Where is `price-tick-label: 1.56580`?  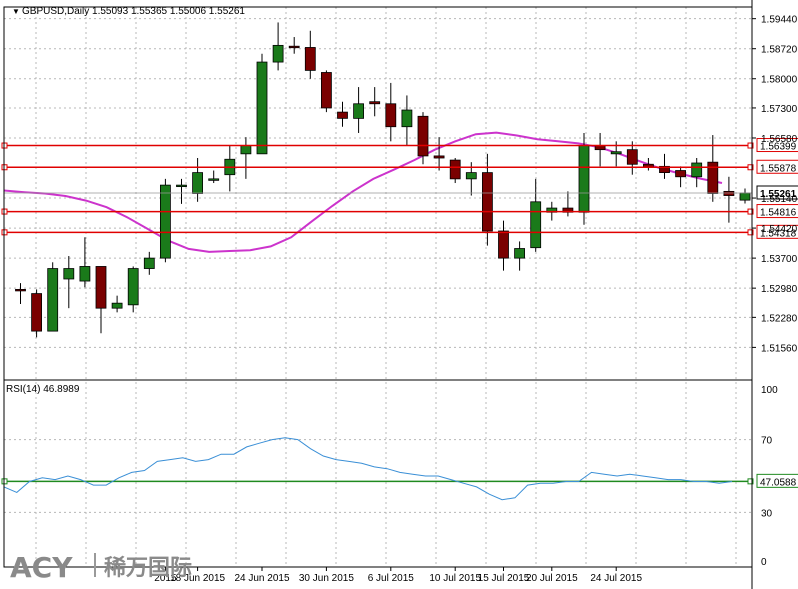
price-tick-label: 1.56580 is located at coordinates (779, 139).